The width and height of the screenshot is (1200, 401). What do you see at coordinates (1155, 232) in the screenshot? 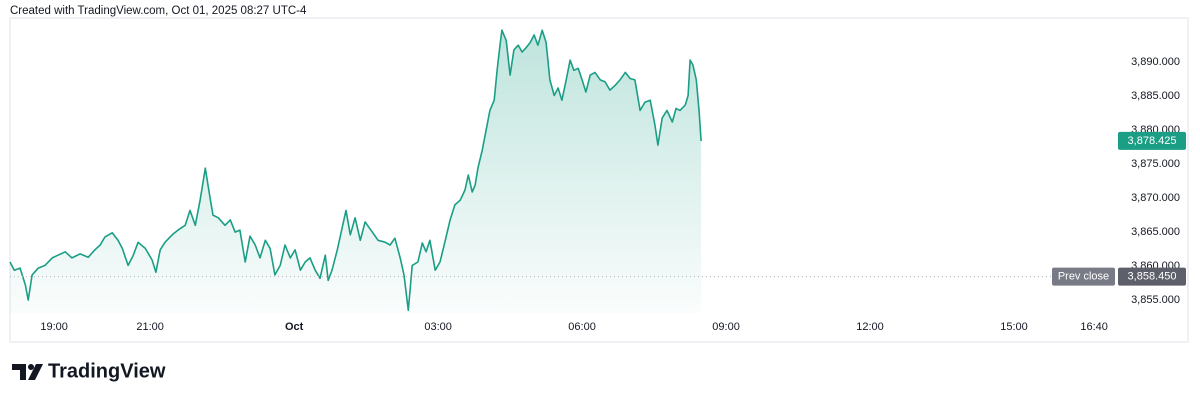
I see `y-tick-label: 3,865.000` at bounding box center [1155, 232].